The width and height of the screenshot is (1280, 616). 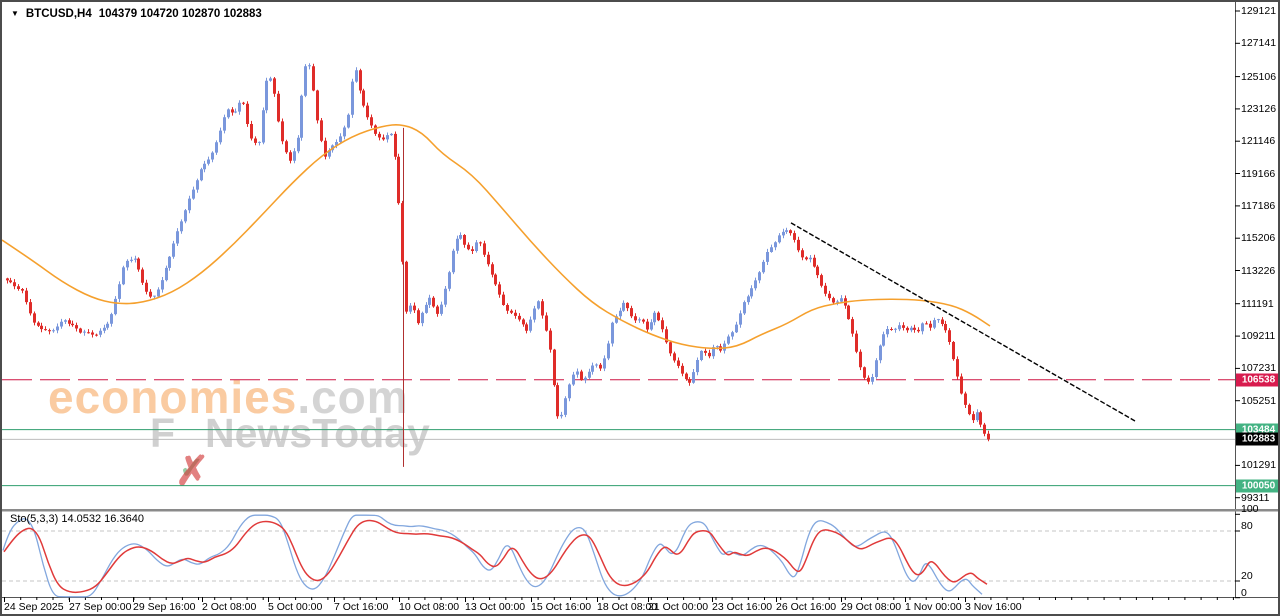 What do you see at coordinates (871, 607) in the screenshot?
I see `time-axis-label: 29 Oct 08:00` at bounding box center [871, 607].